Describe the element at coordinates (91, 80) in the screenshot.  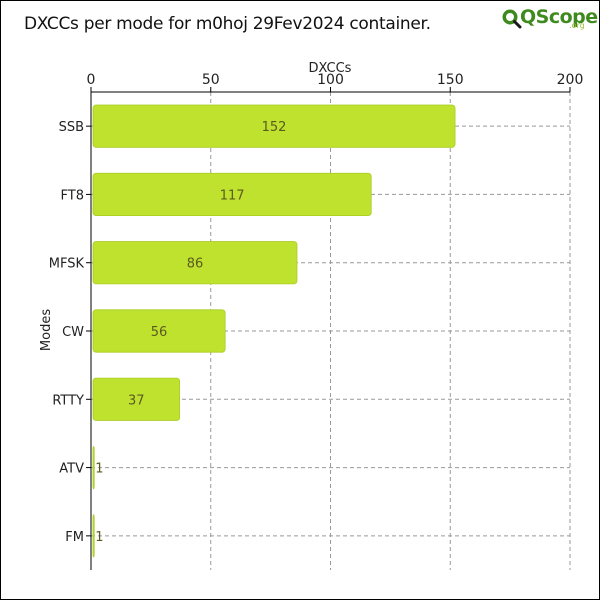
I see `x-tick-label: 0` at that location.